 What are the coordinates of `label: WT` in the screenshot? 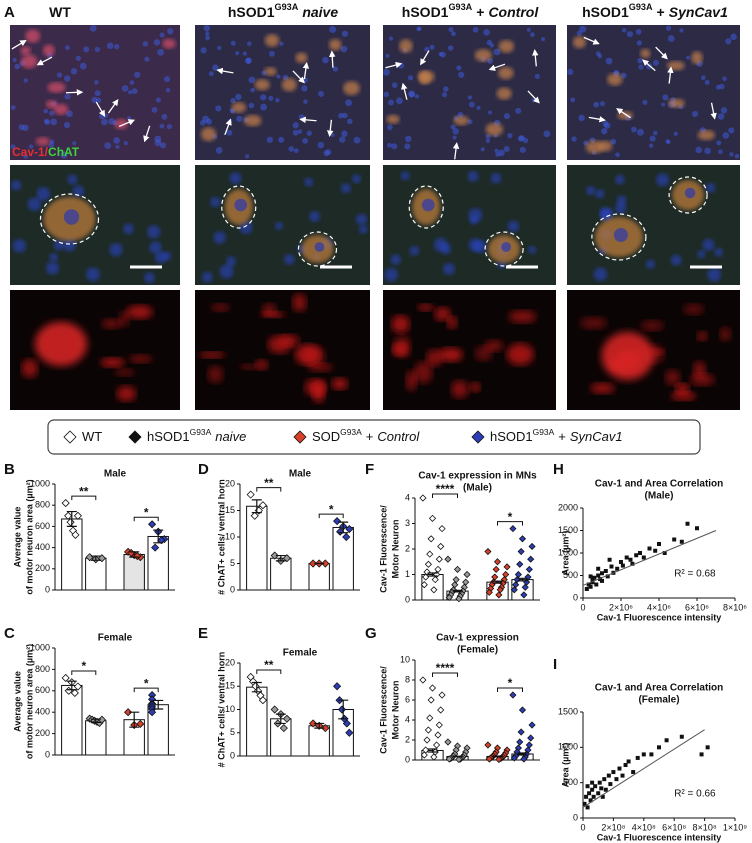 It's located at (60, 12).